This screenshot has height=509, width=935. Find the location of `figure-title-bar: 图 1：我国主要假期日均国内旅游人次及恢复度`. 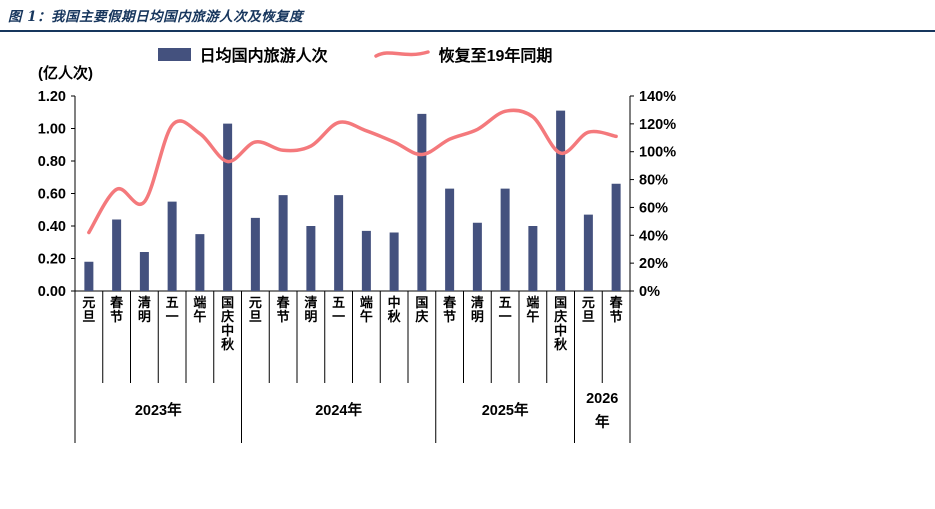

figure-title-bar: 图 1：我国主要假期日均国内旅游人次及恢复度 is located at coordinates (467, 15).